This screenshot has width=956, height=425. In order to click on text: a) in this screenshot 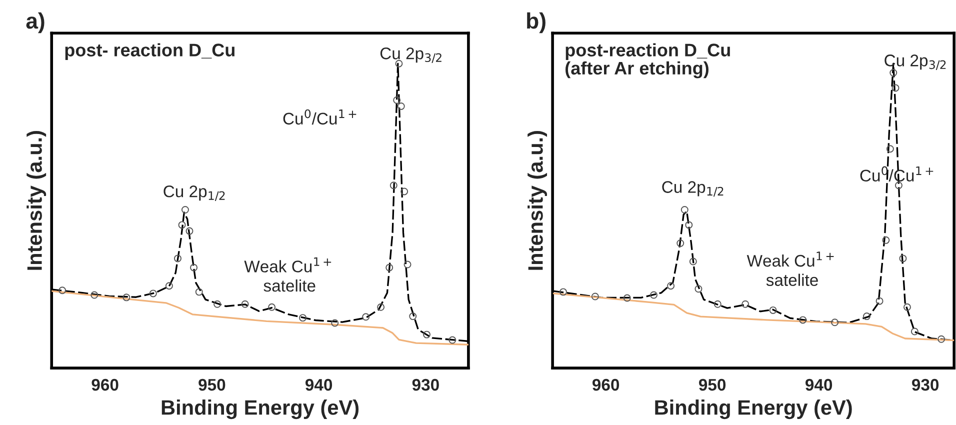, I will do `click(35, 23)`.